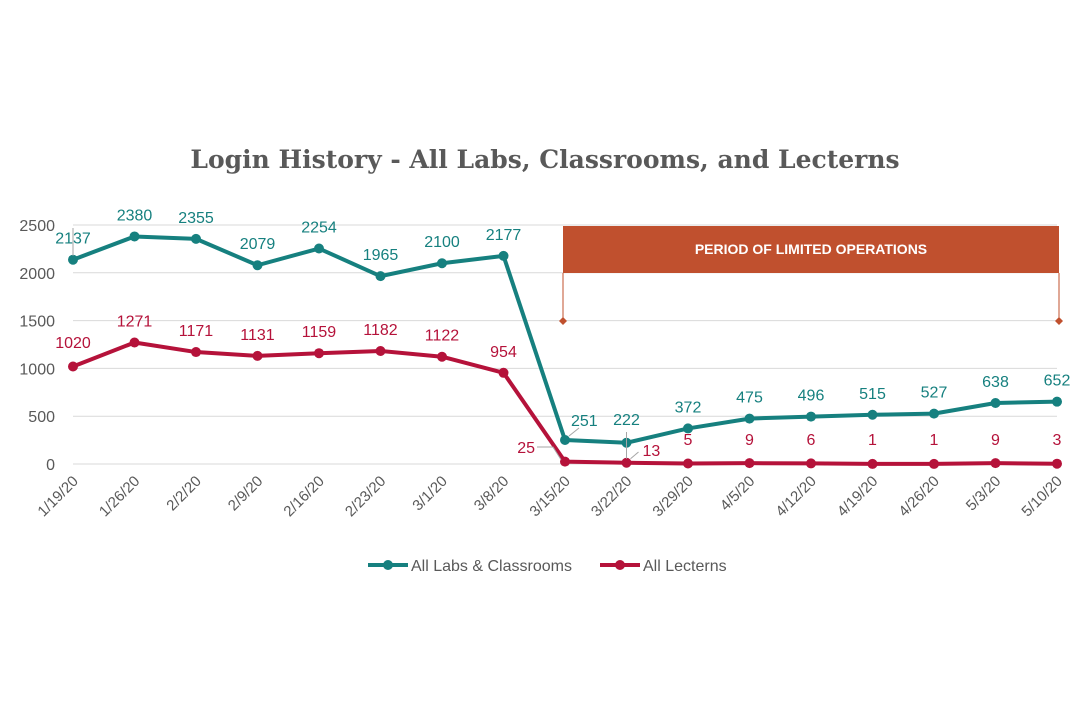  What do you see at coordinates (492, 494) in the screenshot?
I see `x-tick-label: 3/8/20` at bounding box center [492, 494].